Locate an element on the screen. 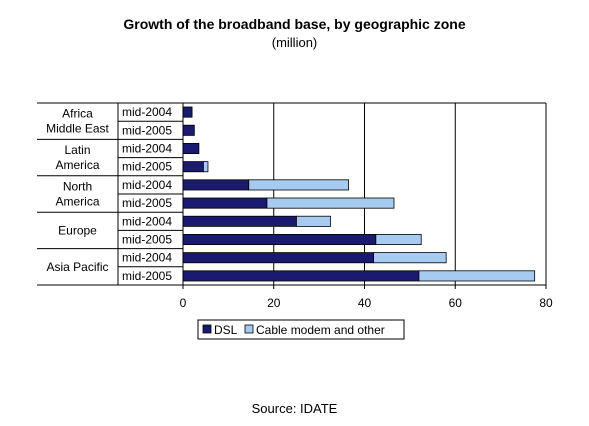 Image resolution: width=589 pixels, height=426 pixels. group-label: Asia Pacific is located at coordinates (77, 267).